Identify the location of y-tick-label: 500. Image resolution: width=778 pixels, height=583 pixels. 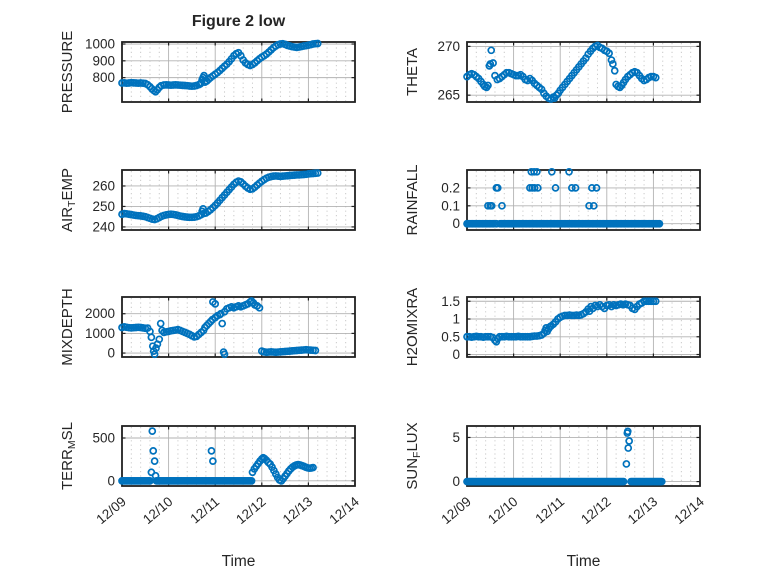
(103, 438).